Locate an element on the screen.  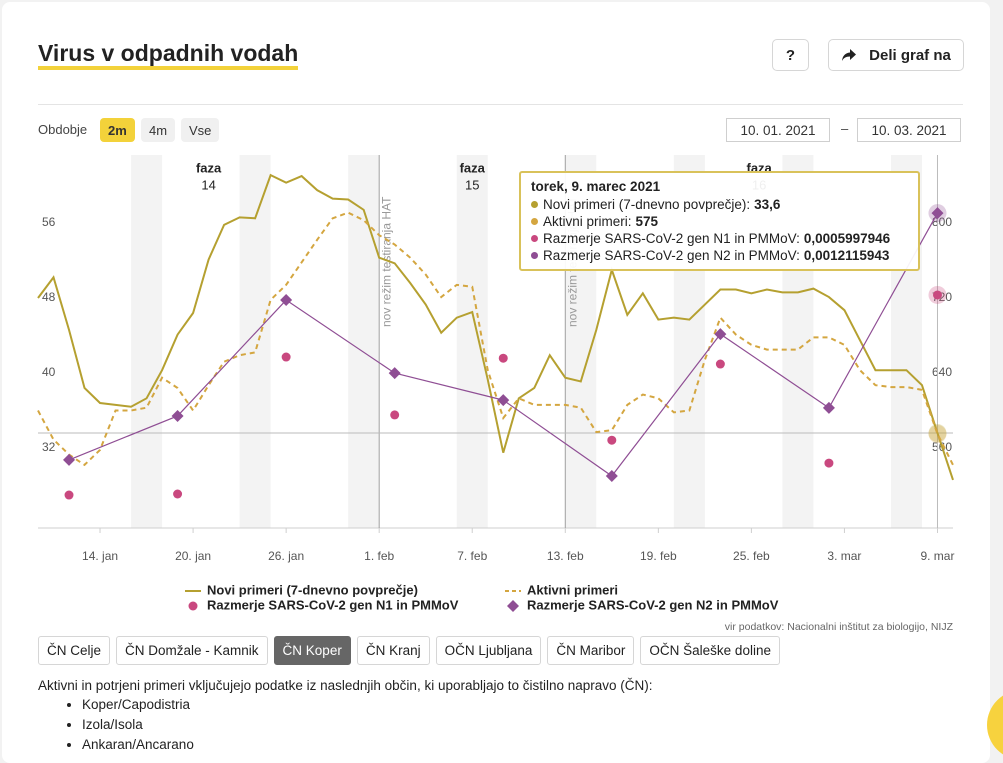
period-button: Vse is located at coordinates (200, 130).